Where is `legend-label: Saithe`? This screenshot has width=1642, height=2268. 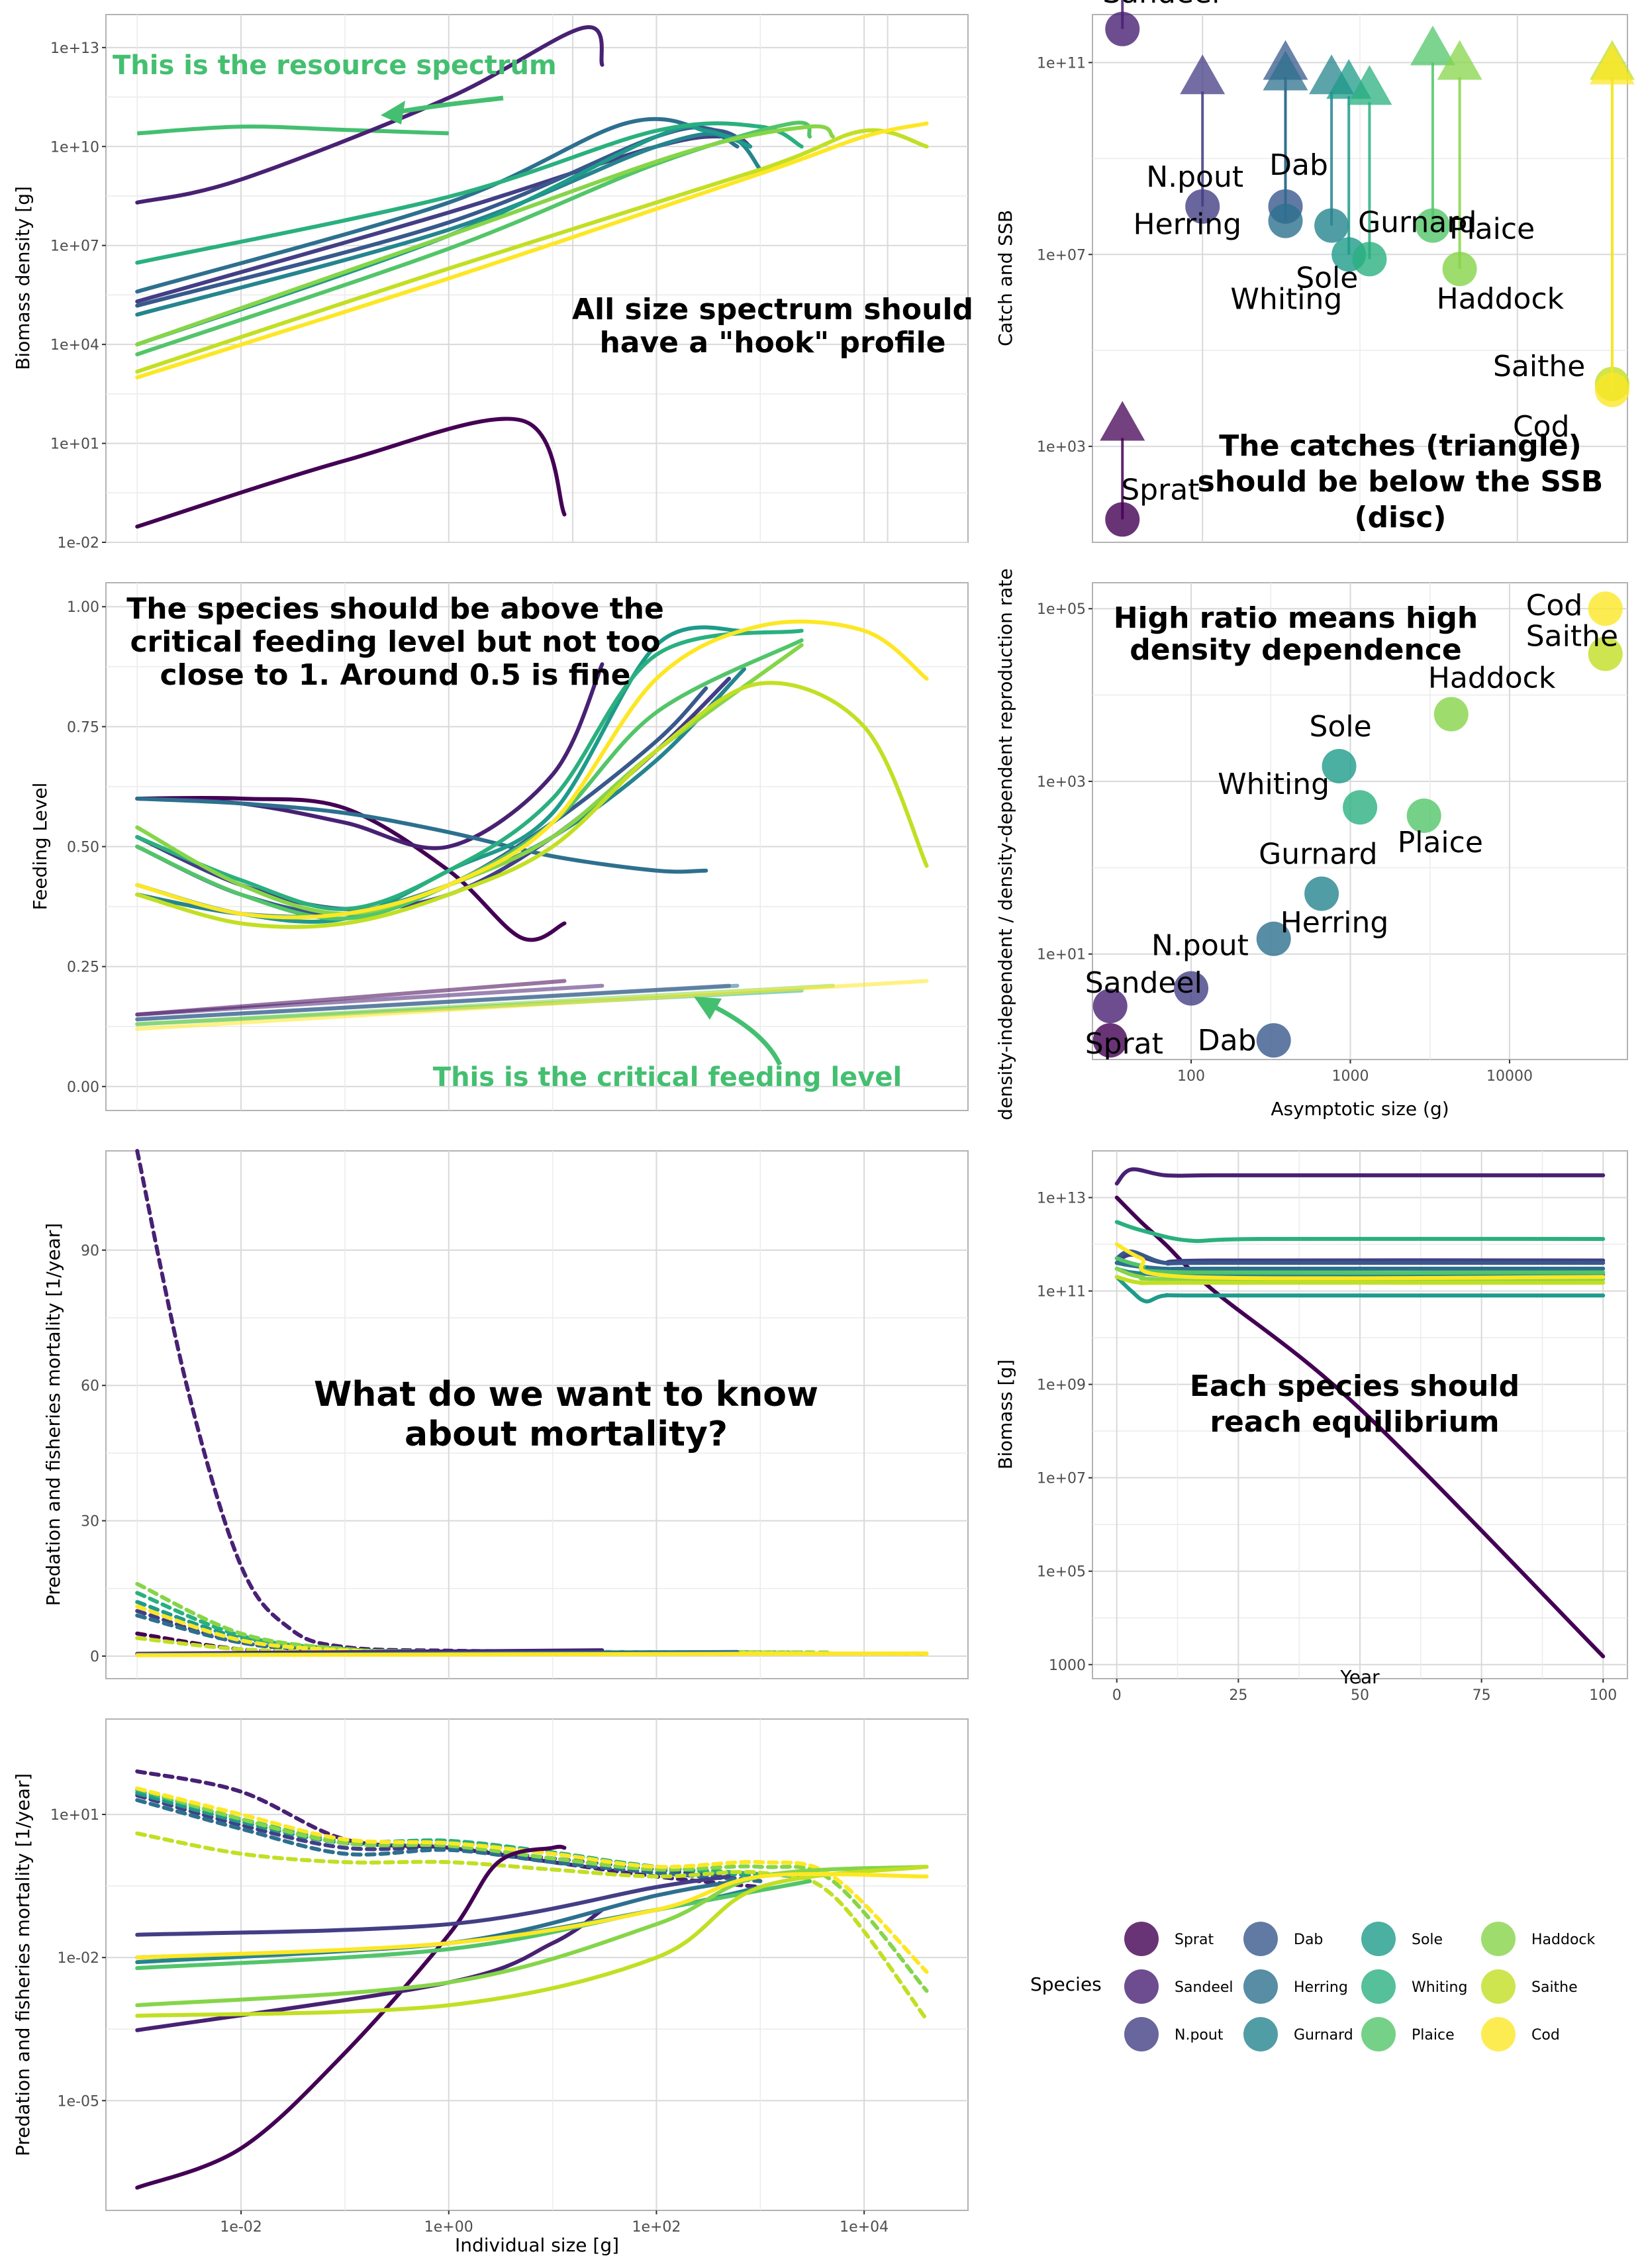 legend-label: Saithe is located at coordinates (1554, 1988).